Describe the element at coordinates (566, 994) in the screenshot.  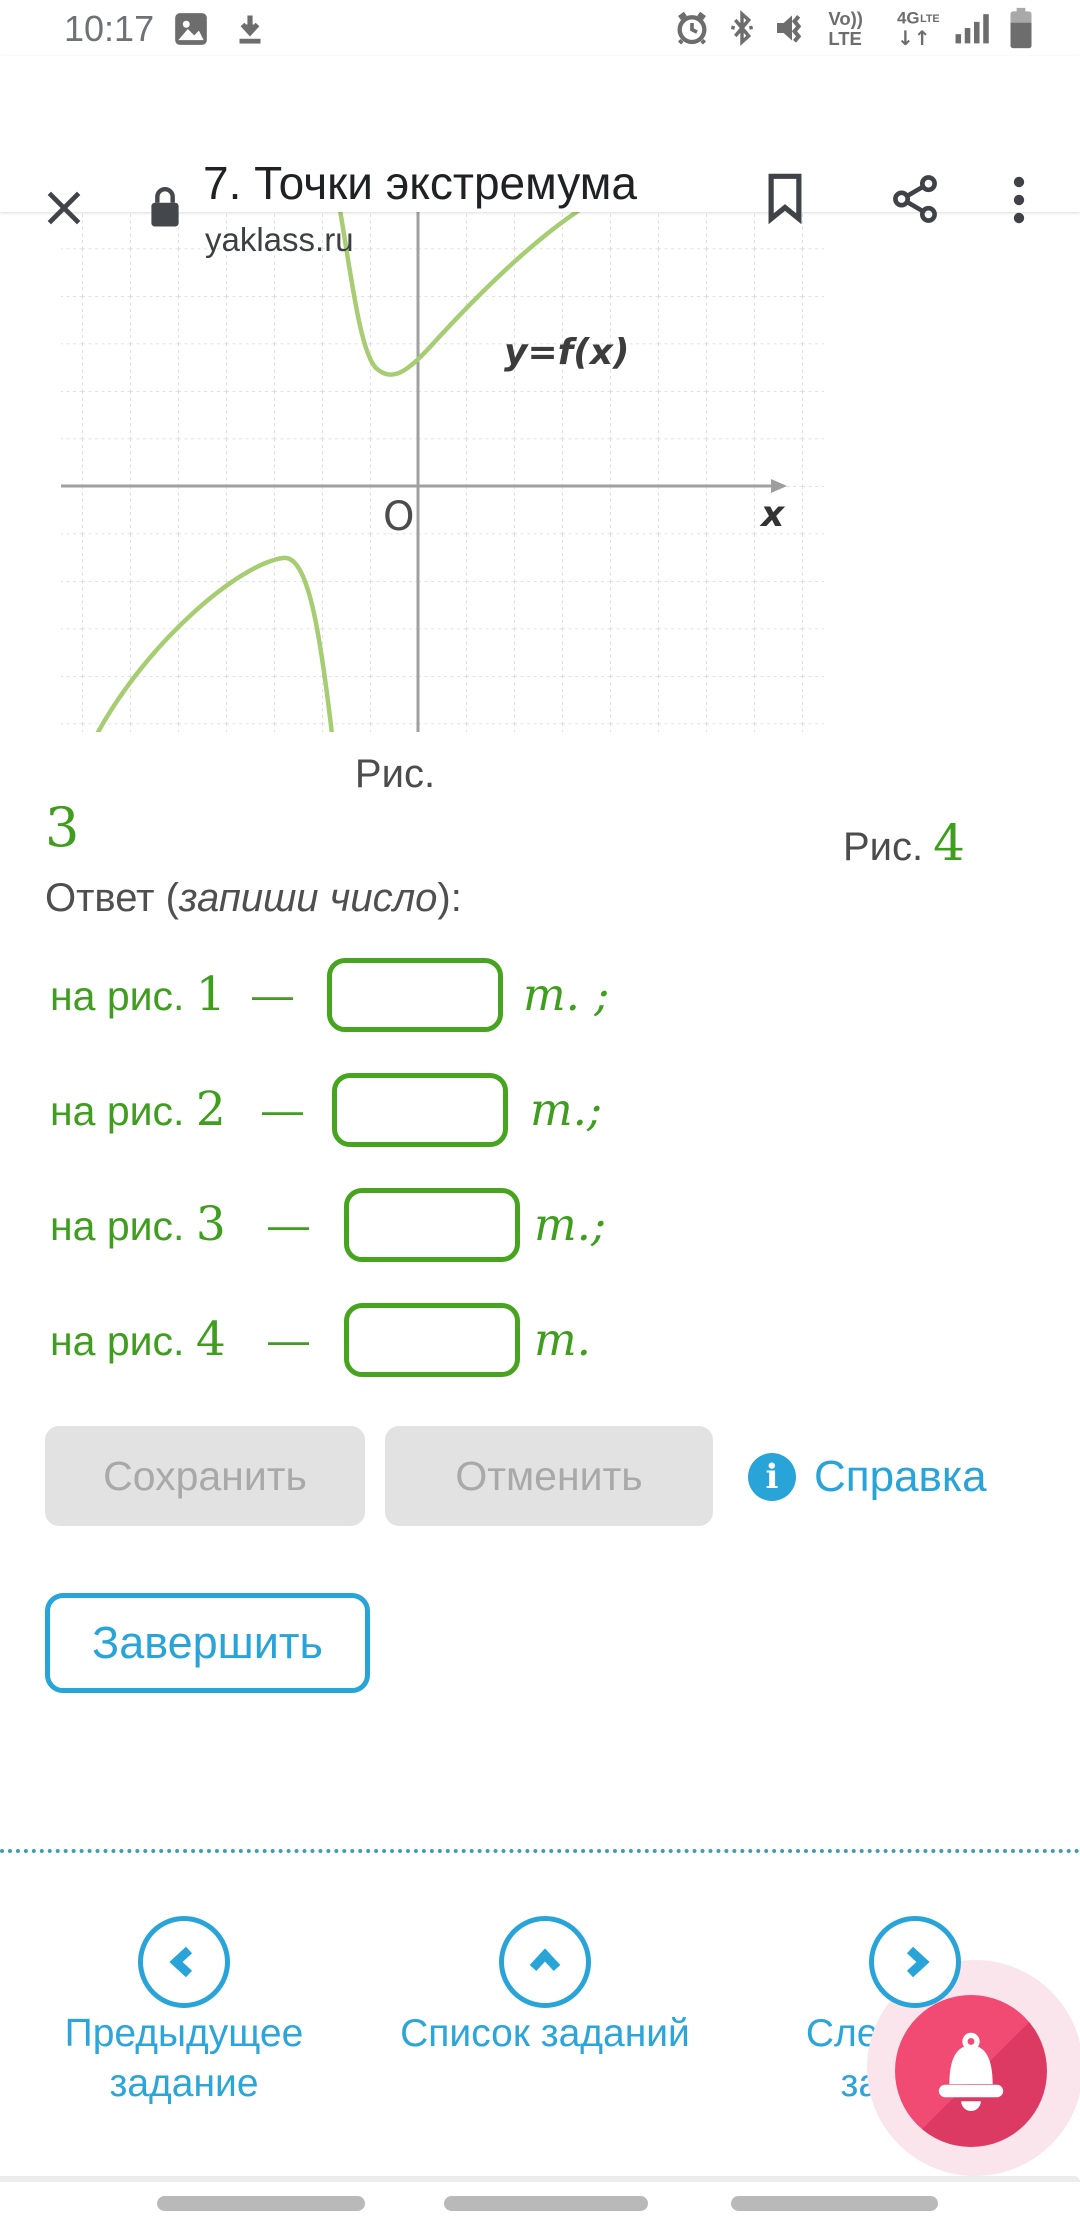
I see `row-unit: т. ;` at that location.